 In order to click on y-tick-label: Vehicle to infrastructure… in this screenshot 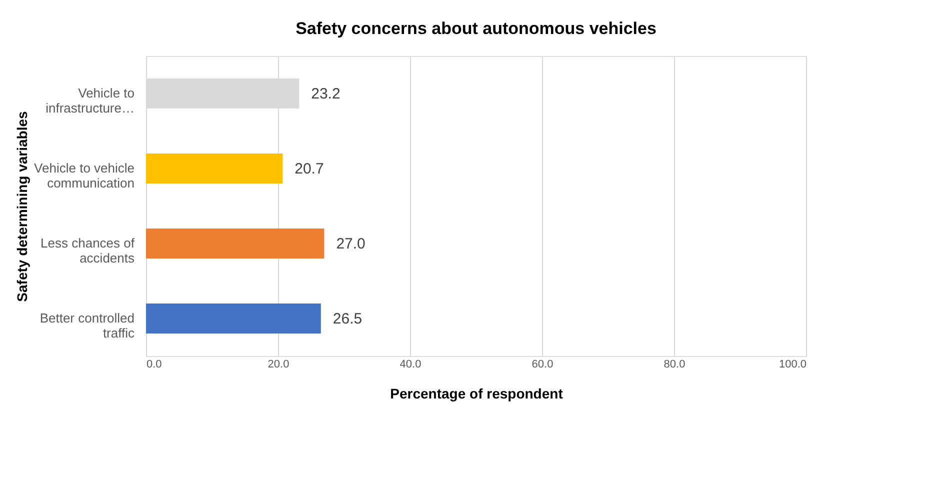, I will do `click(90, 101)`.